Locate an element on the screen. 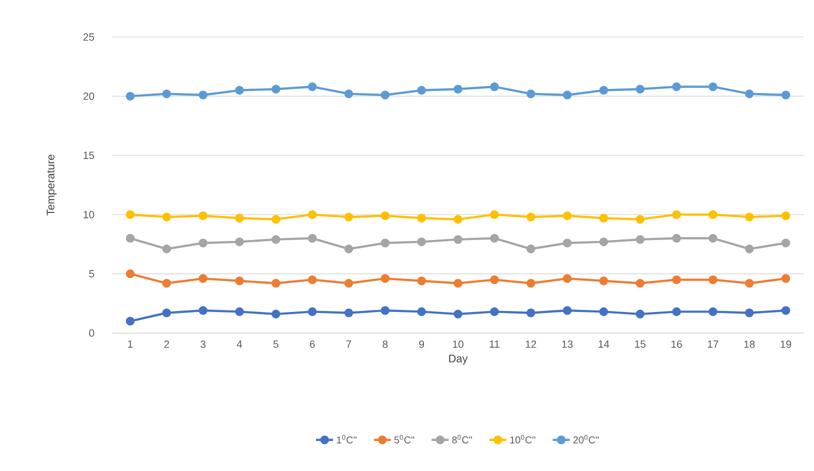 This screenshot has height=471, width=814. x-axis-title: Day is located at coordinates (458, 359).